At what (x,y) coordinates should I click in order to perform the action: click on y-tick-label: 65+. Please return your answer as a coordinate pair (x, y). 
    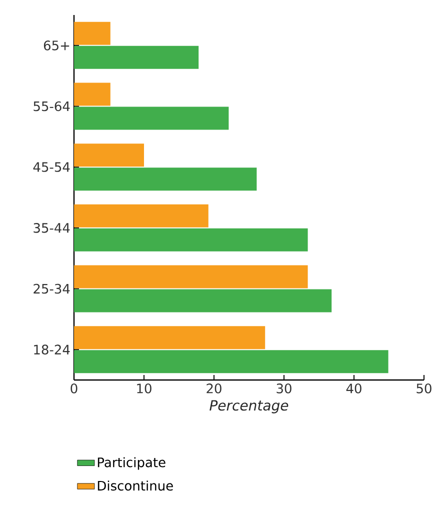
    Looking at the image, I should click on (57, 45).